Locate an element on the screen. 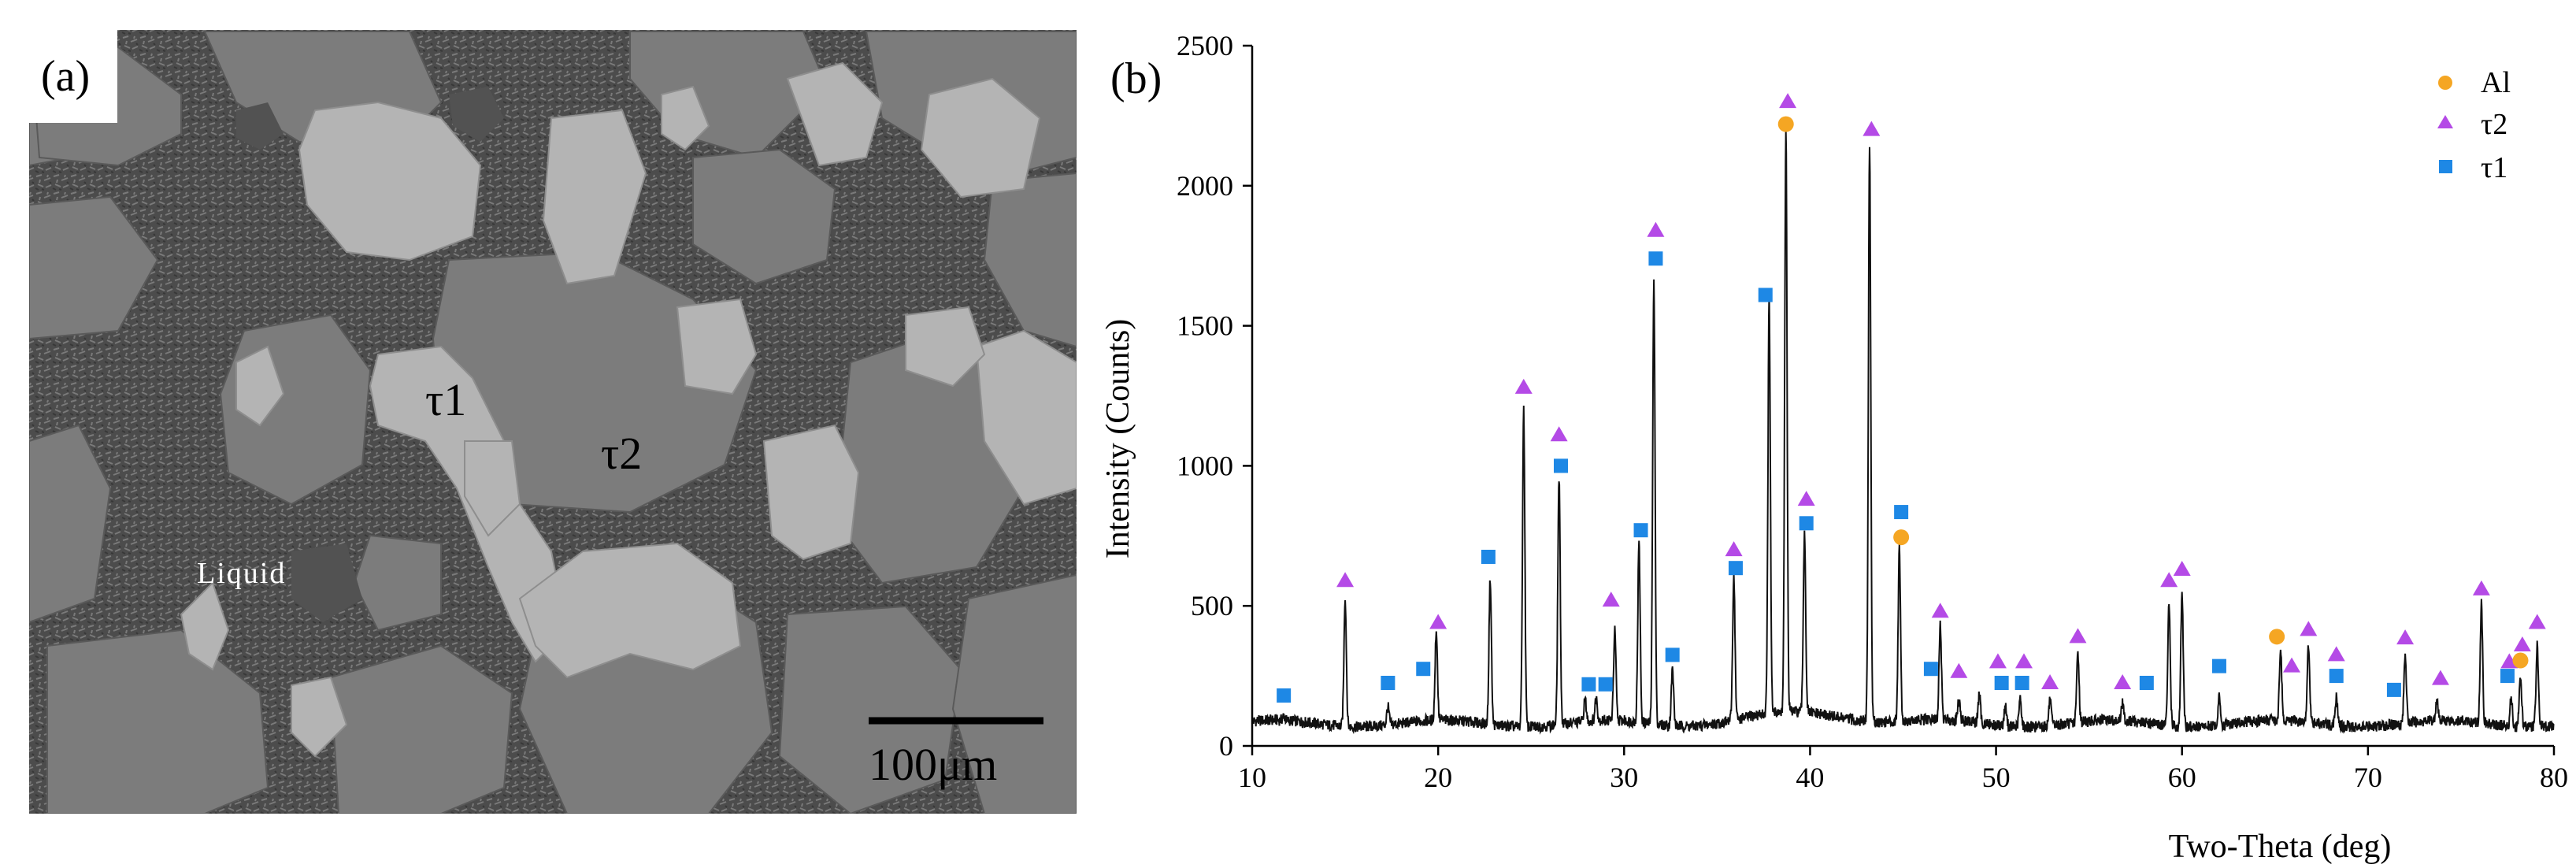 The height and width of the screenshot is (868, 2576). legend-marker-tau2 is located at coordinates (2445, 121).